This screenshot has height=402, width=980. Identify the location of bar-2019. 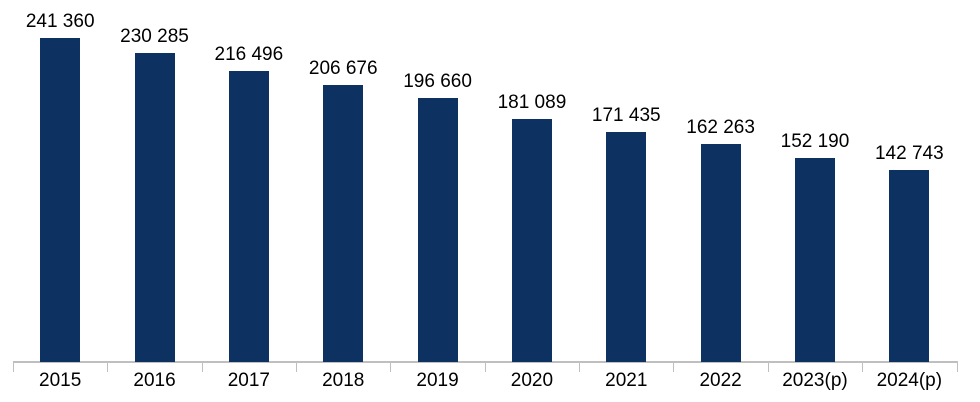
(437, 230).